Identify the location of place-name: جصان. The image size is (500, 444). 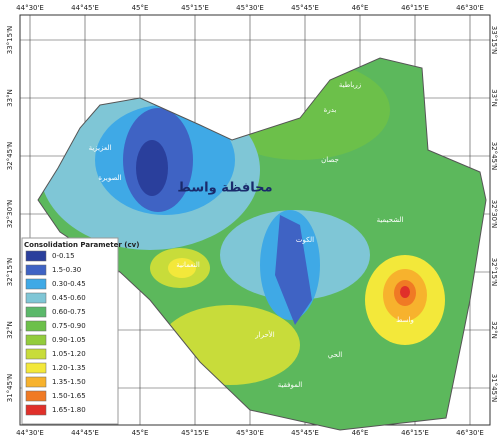
(330, 160).